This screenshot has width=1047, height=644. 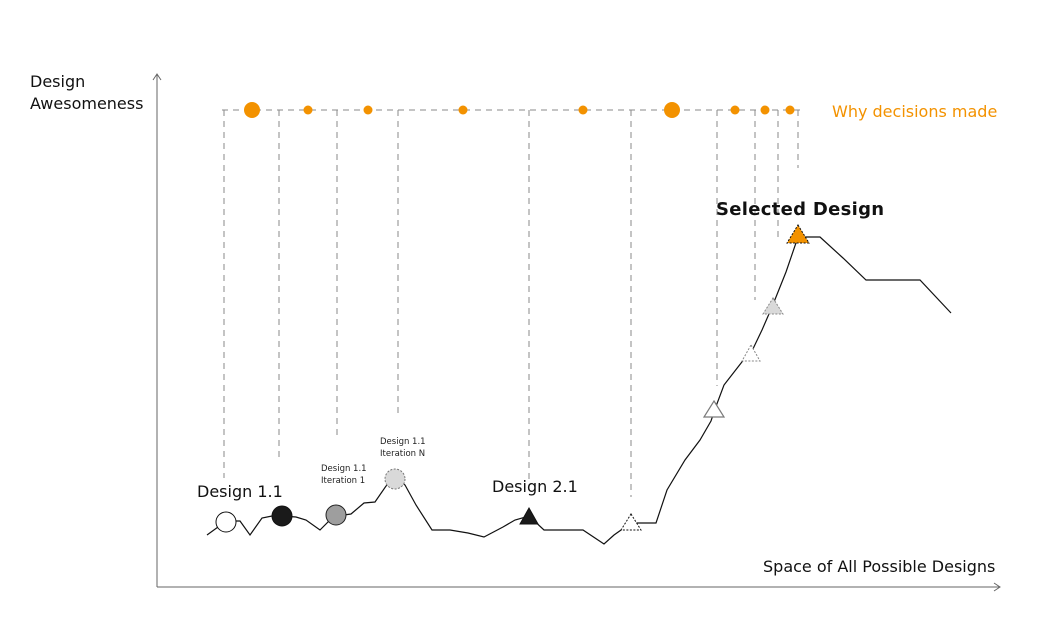 What do you see at coordinates (282, 516) in the screenshot?
I see `black-circle-marker` at bounding box center [282, 516].